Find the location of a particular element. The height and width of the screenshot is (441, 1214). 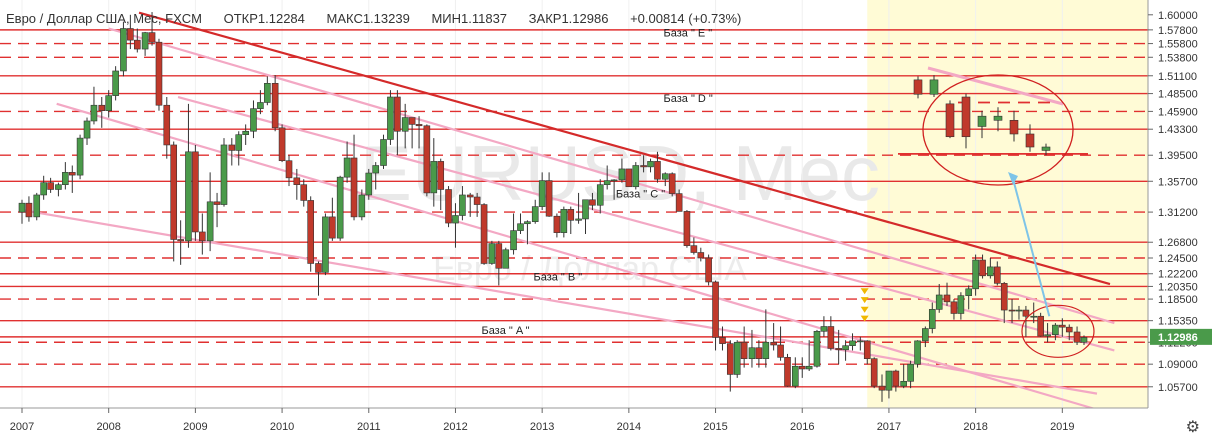

y-tick-label: 1.39500 is located at coordinates (1178, 156).